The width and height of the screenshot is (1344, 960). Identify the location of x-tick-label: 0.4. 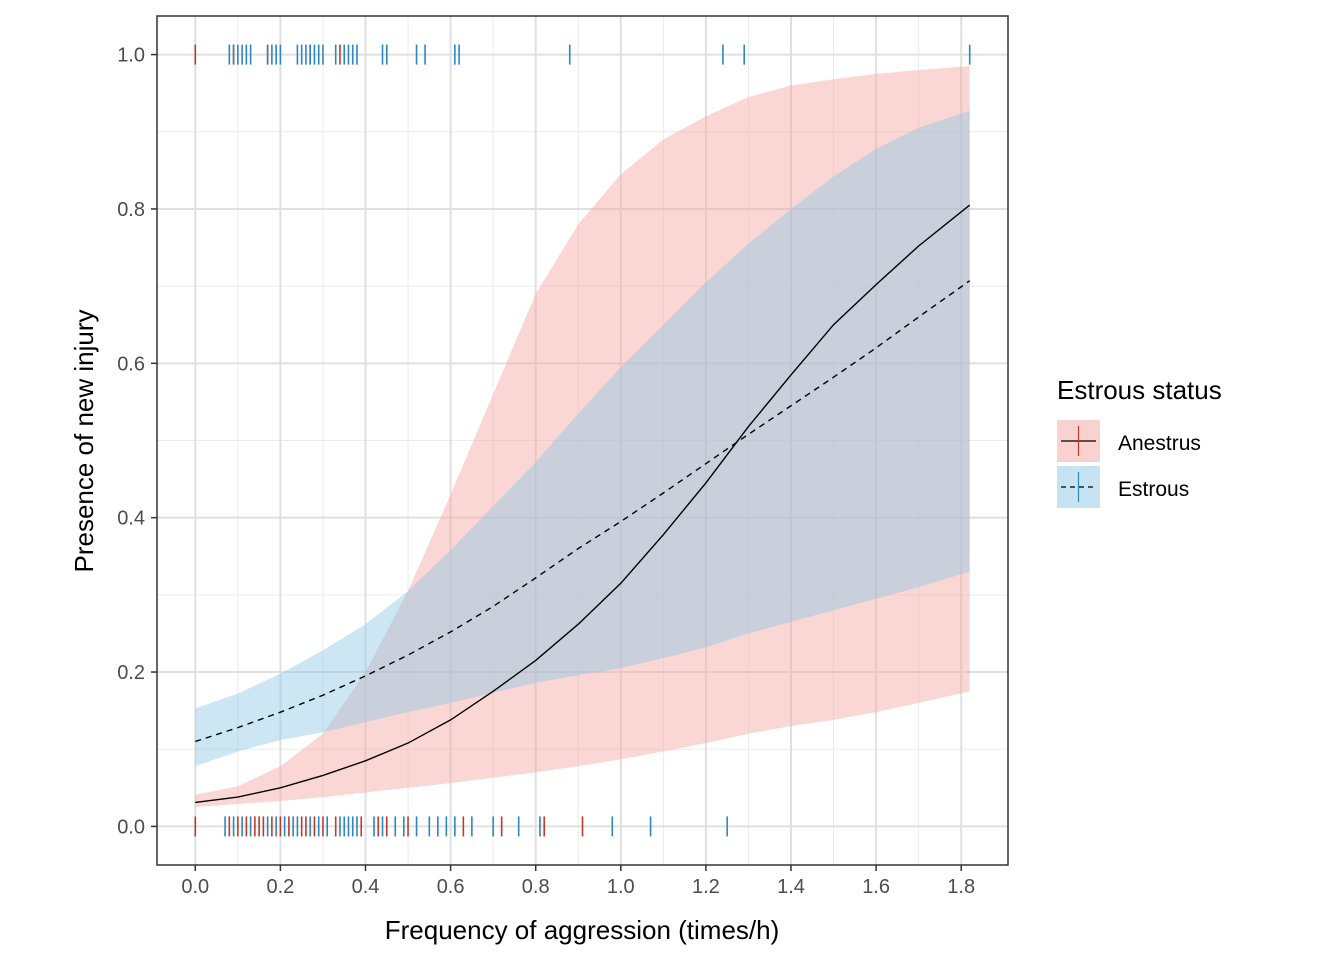
(366, 887).